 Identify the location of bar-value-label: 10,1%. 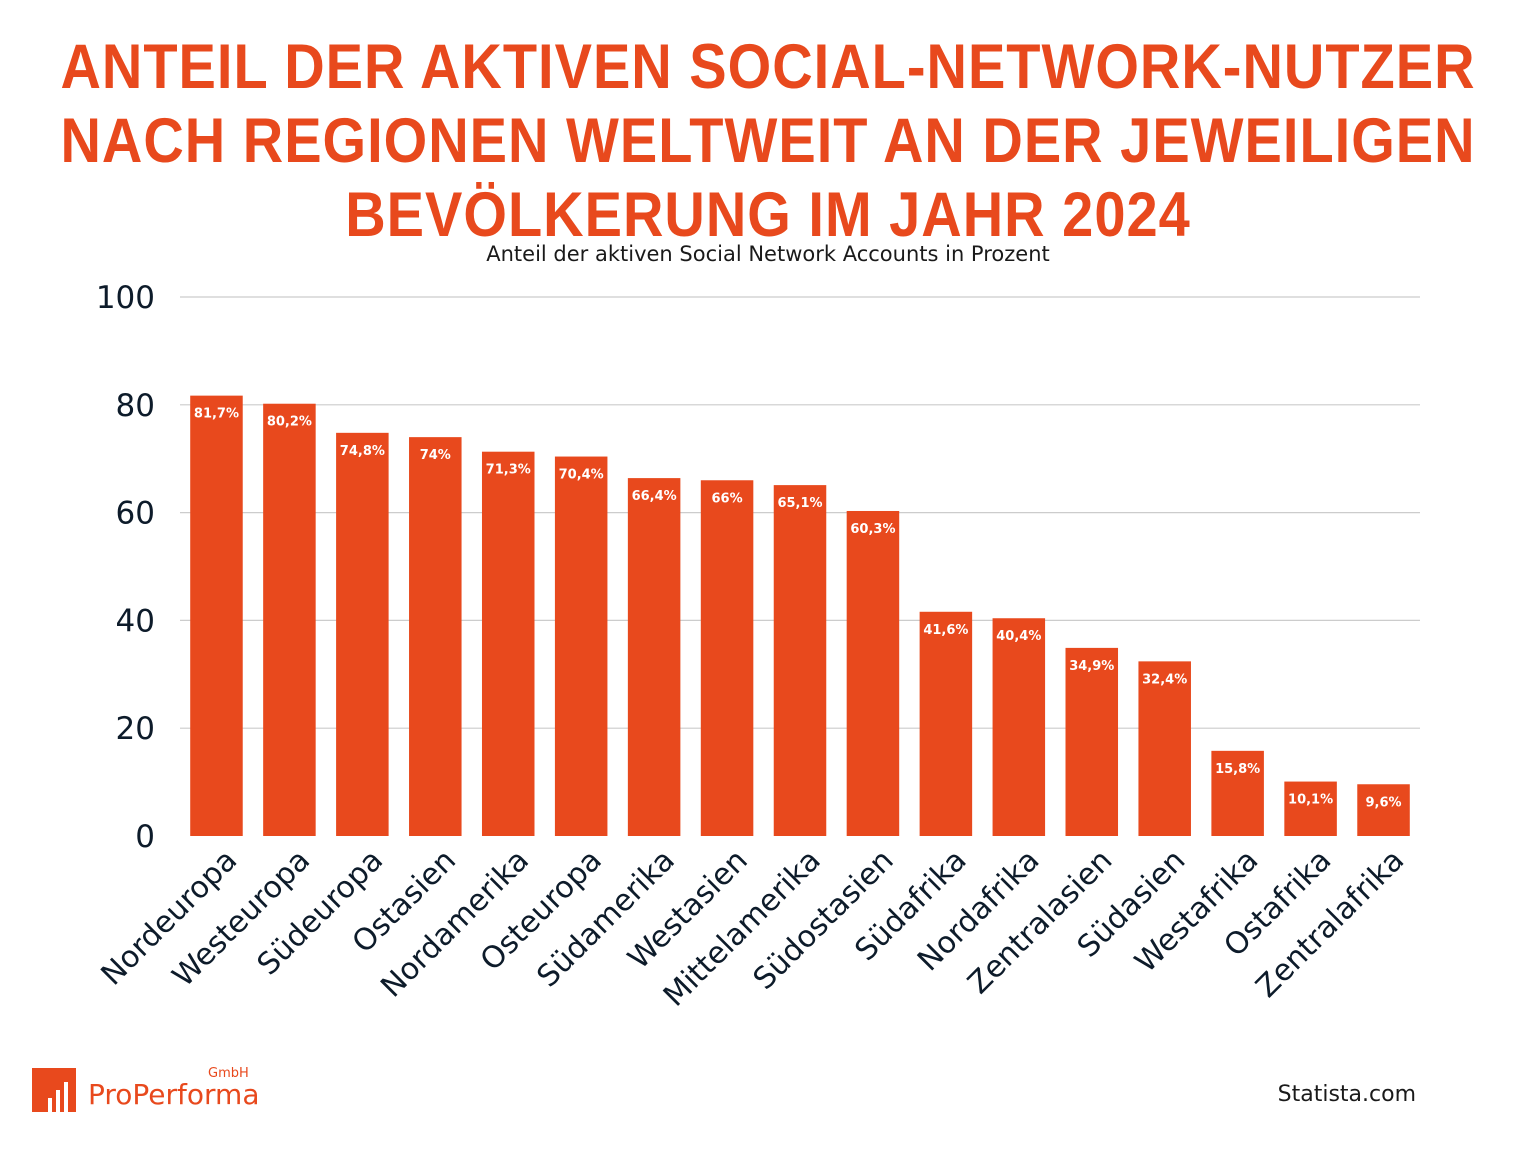
(1310, 800).